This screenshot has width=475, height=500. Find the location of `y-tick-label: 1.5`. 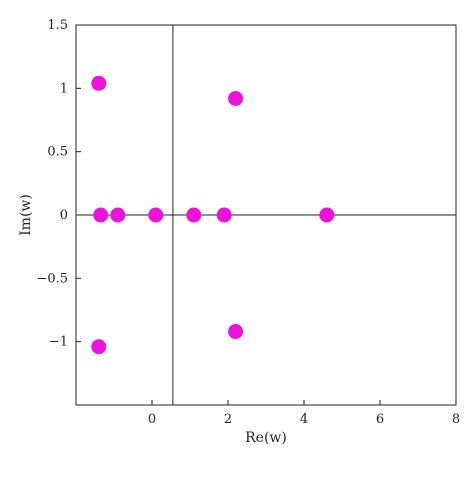

y-tick-label: 1.5 is located at coordinates (57, 25).